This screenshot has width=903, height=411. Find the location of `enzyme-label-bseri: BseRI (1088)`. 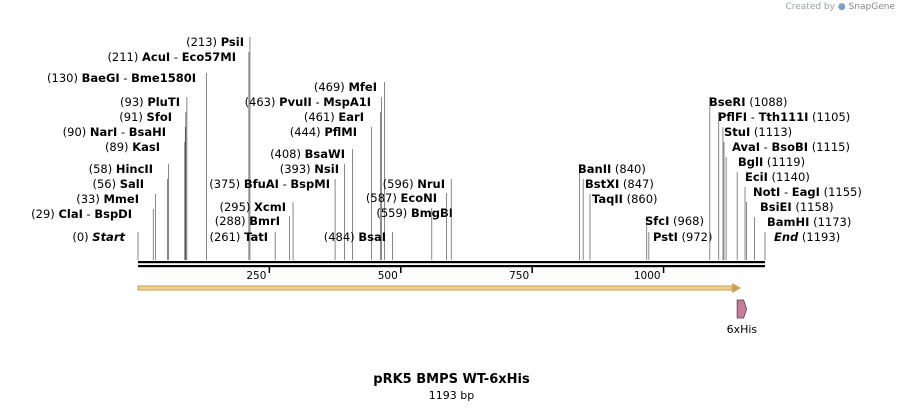

enzyme-label-bseri: BseRI (1088) is located at coordinates (748, 102).